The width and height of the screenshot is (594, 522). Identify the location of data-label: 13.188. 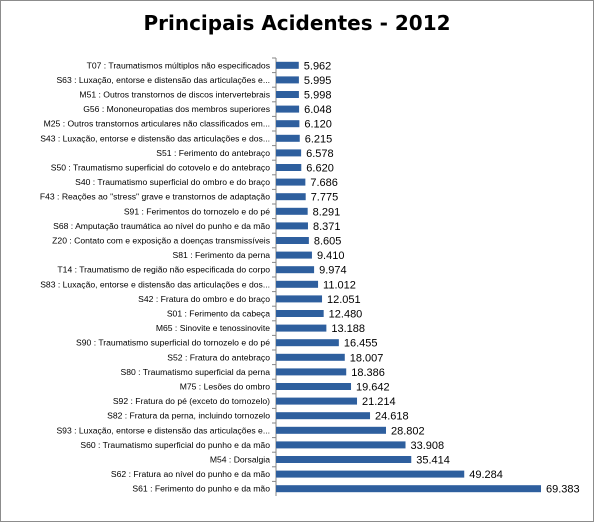
(348, 329).